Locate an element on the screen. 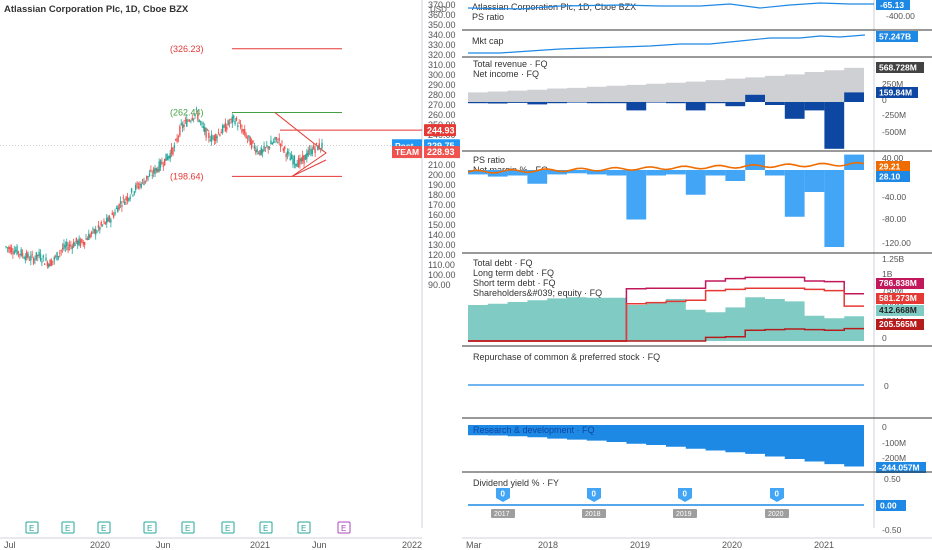 The image size is (932, 550). team-badge: TEAM is located at coordinates (407, 152).